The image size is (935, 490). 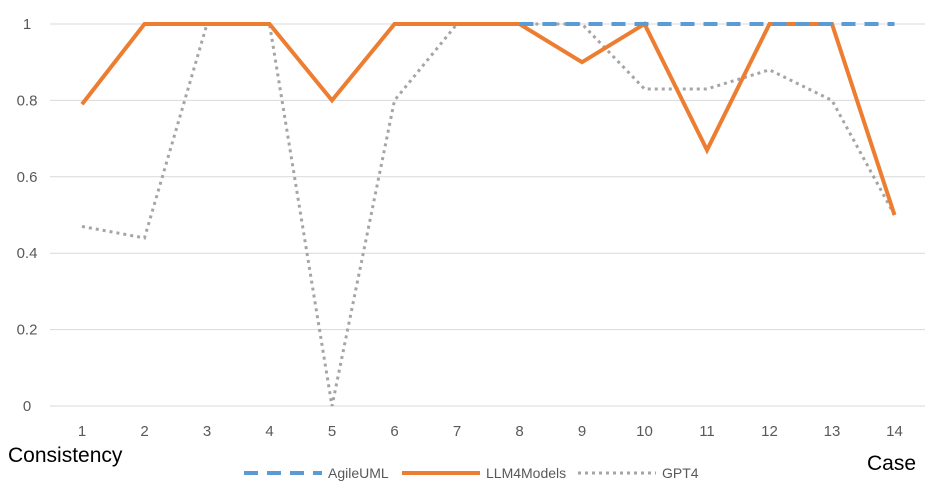 I want to click on legend-label: AgileUML, so click(x=358, y=473).